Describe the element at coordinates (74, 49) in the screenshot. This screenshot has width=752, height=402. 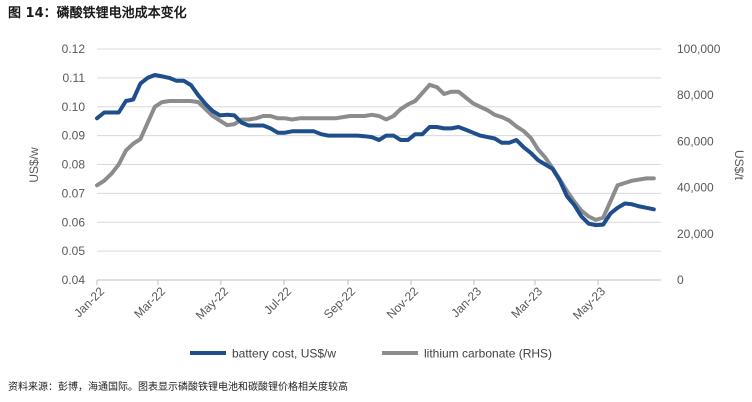
I see `y-tick-label: 0.12` at that location.